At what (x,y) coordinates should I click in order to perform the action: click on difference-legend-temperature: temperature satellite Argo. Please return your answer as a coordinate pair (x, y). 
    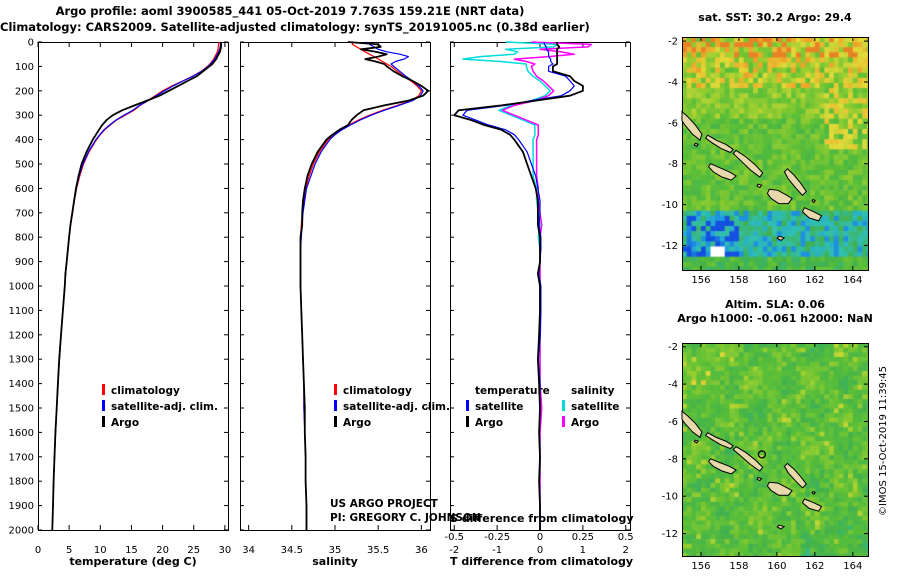
    Looking at the image, I should click on (508, 407).